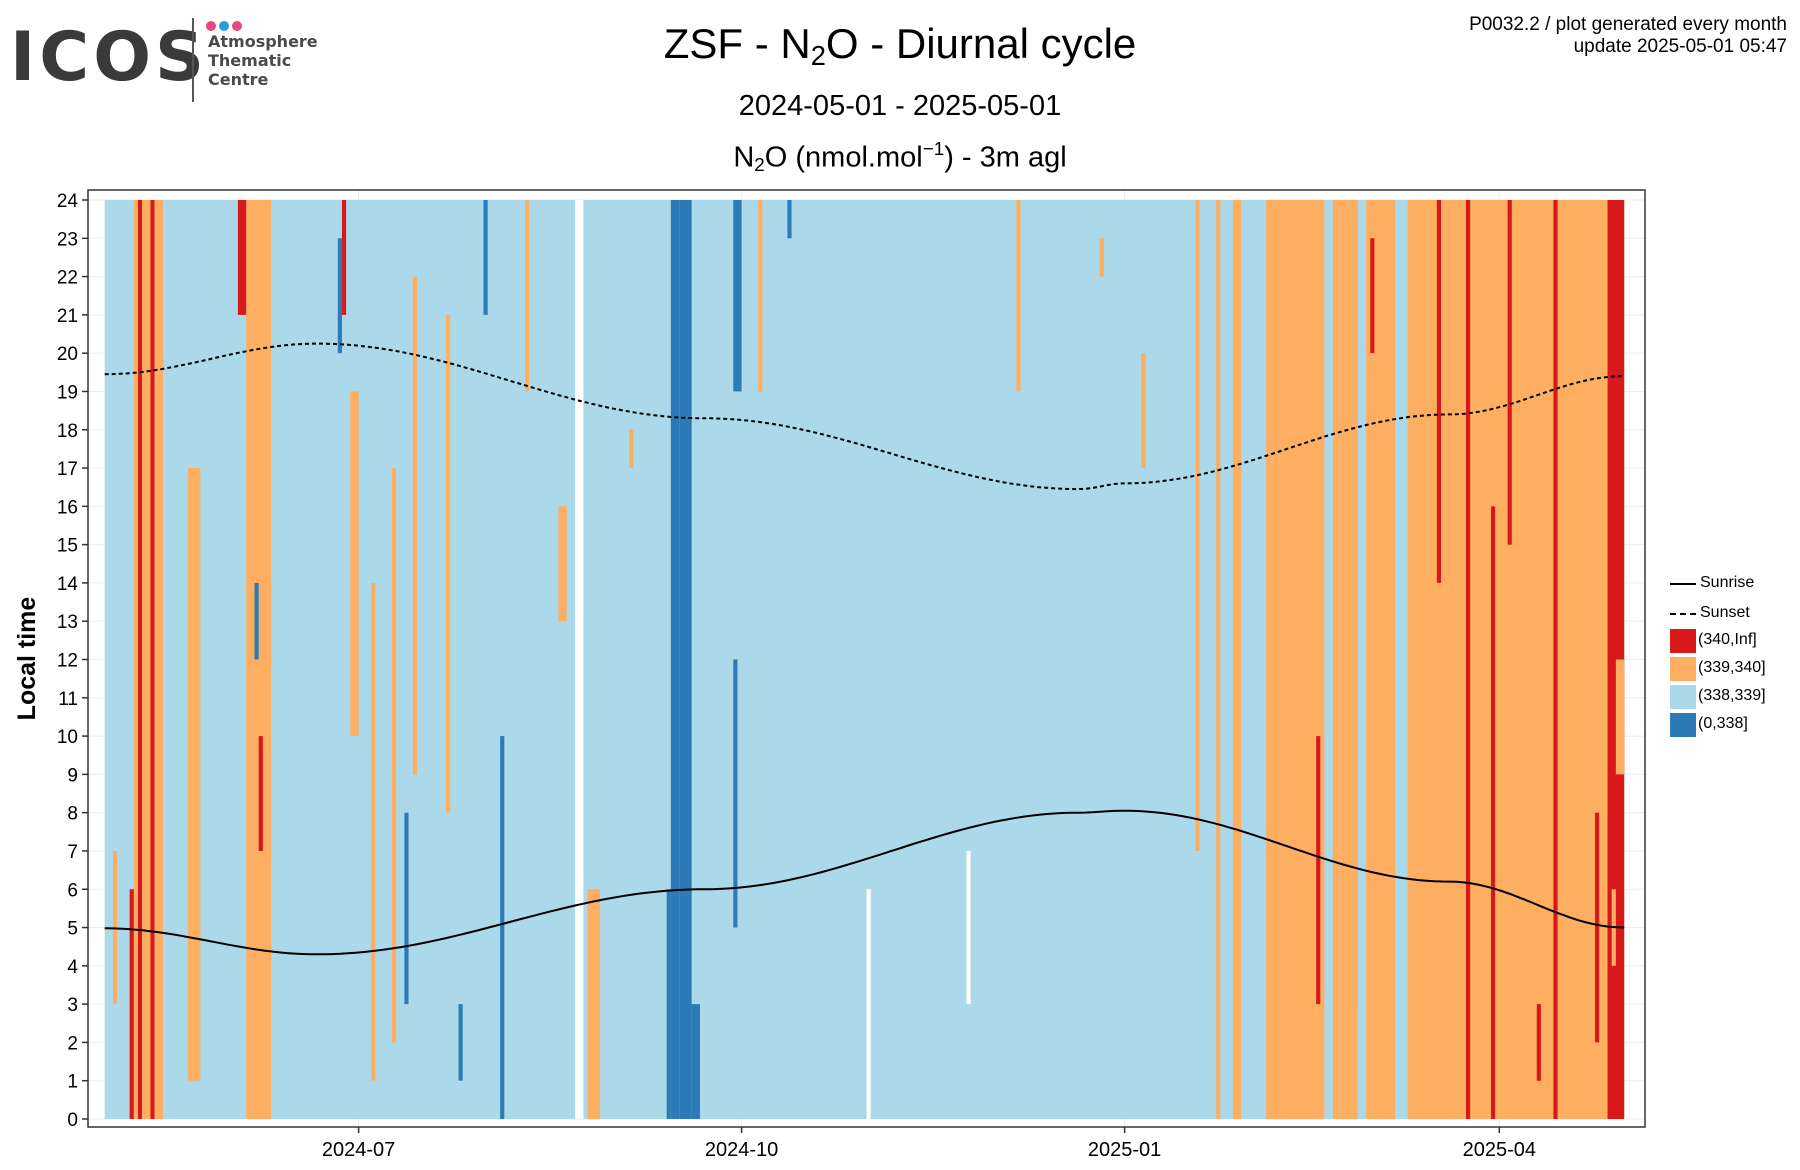 This screenshot has height=1170, width=1800. Describe the element at coordinates (1628, 24) in the screenshot. I see `metadata-line: P0032.2 / plot generated every month` at that location.